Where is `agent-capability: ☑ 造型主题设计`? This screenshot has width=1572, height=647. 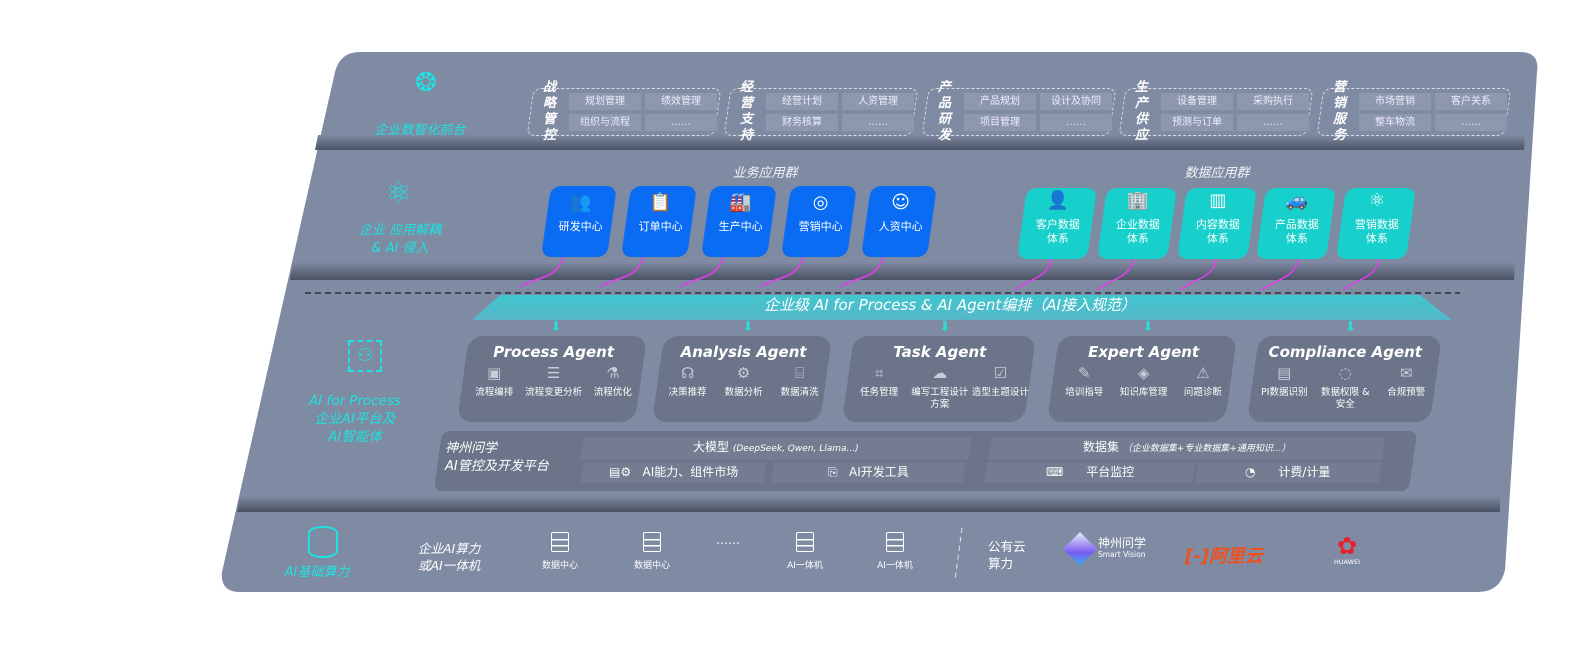 agent-capability: ☑ 造型主题设计 is located at coordinates (1000, 387).